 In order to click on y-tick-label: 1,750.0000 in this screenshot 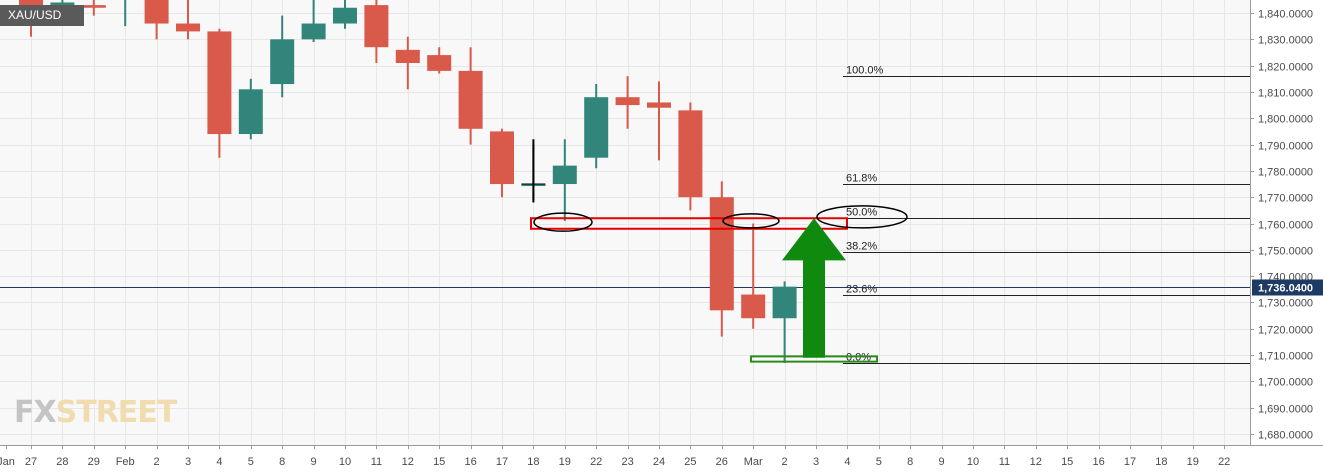, I will do `click(1285, 252)`.